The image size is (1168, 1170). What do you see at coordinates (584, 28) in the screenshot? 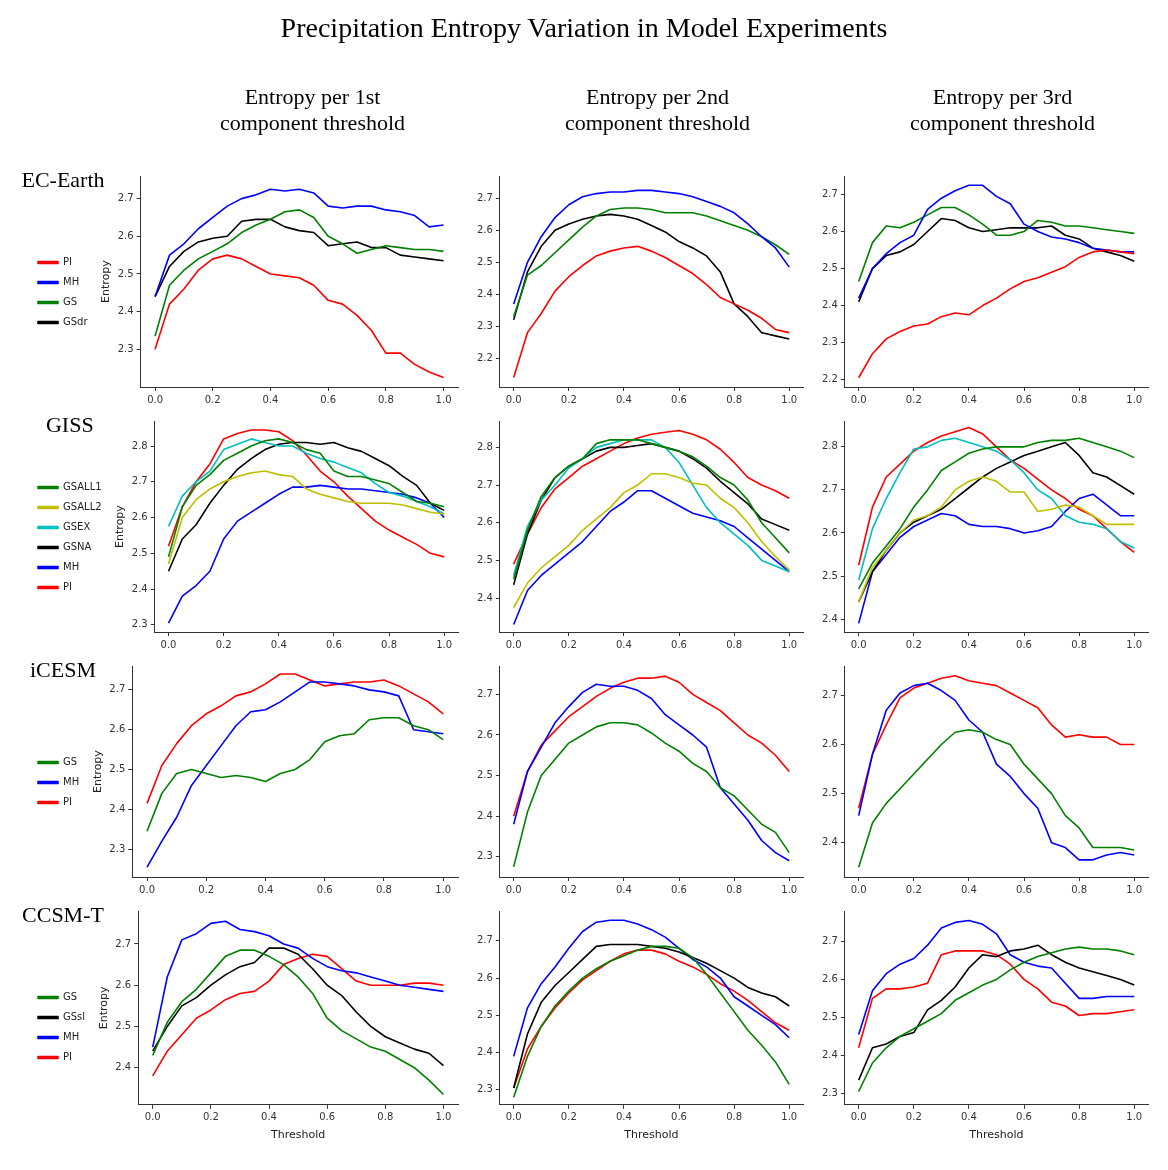
I see `text: Precipitation Entropy Variation in Model Experiments` at bounding box center [584, 28].